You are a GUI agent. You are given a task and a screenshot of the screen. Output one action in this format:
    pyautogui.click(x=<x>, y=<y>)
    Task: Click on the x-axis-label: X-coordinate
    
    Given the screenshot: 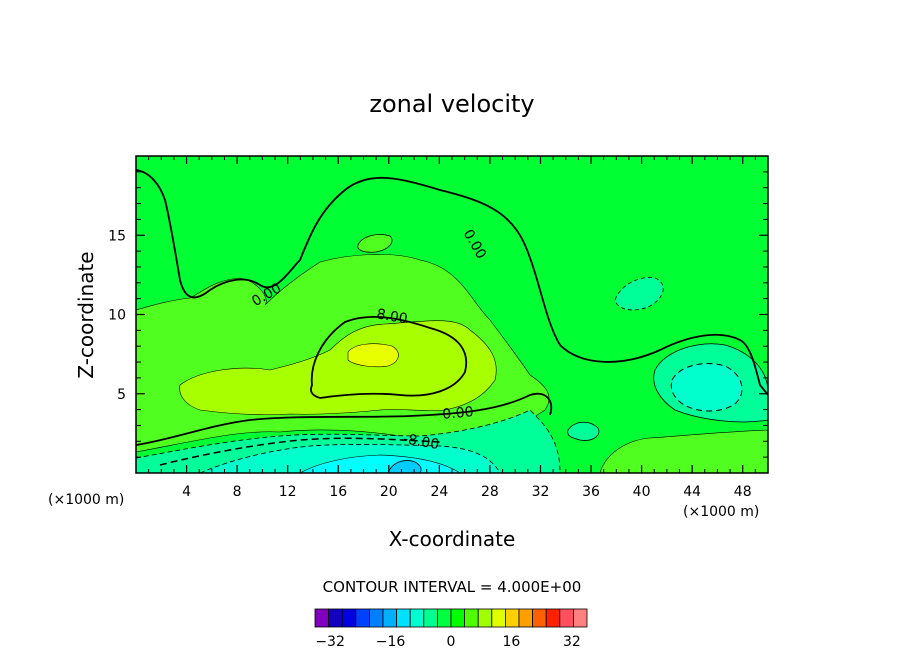 What is the action you would take?
    pyautogui.click(x=452, y=539)
    